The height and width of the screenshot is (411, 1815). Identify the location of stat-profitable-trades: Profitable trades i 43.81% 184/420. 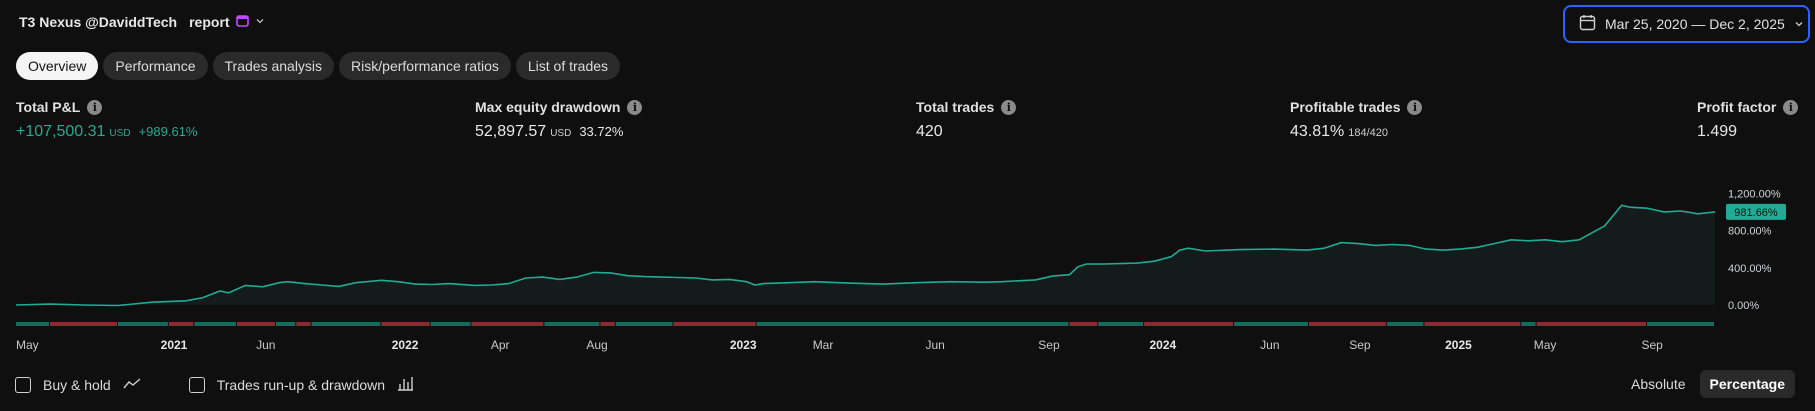
(1356, 120).